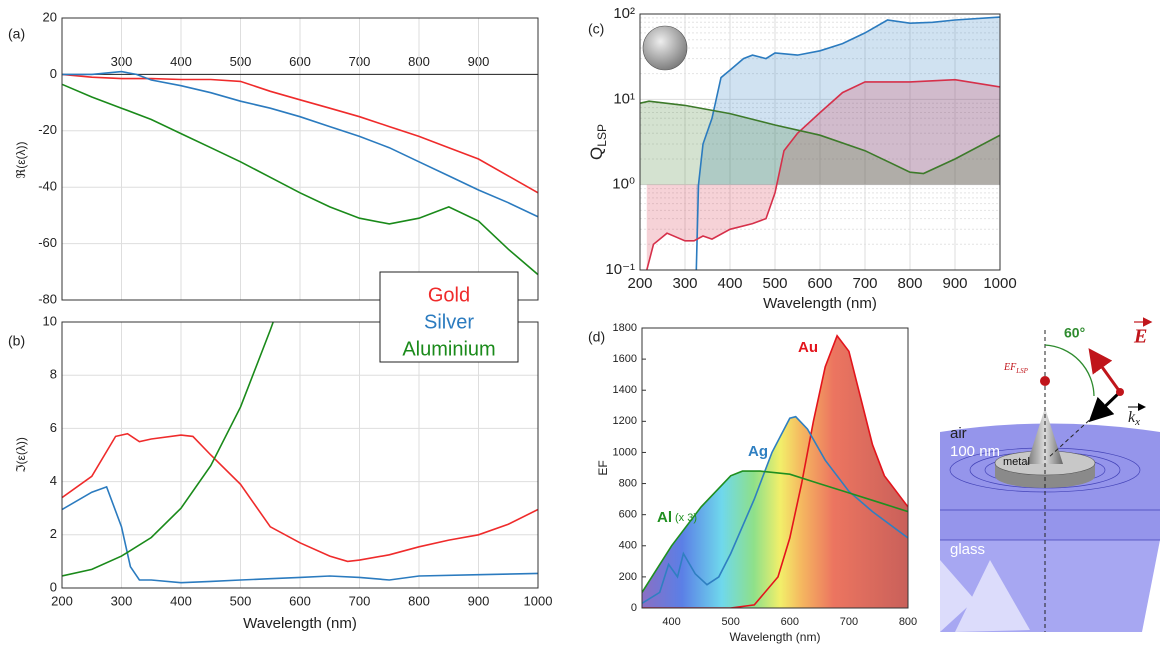 The image size is (1163, 648). What do you see at coordinates (596, 337) in the screenshot?
I see `panel-label: (d)` at bounding box center [596, 337].